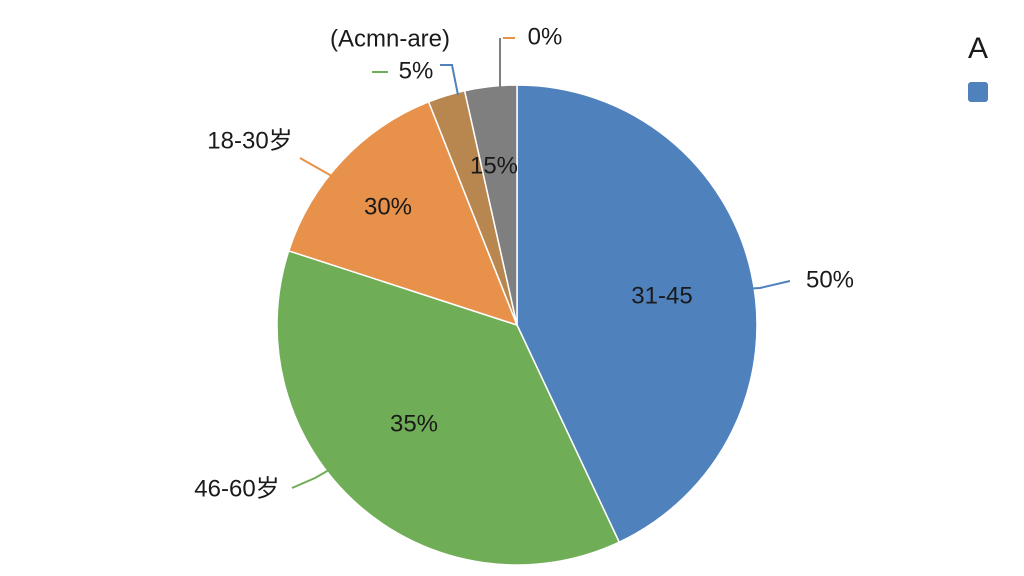 This screenshot has width=1024, height=576. I want to click on category-label: 31-45, so click(661, 295).